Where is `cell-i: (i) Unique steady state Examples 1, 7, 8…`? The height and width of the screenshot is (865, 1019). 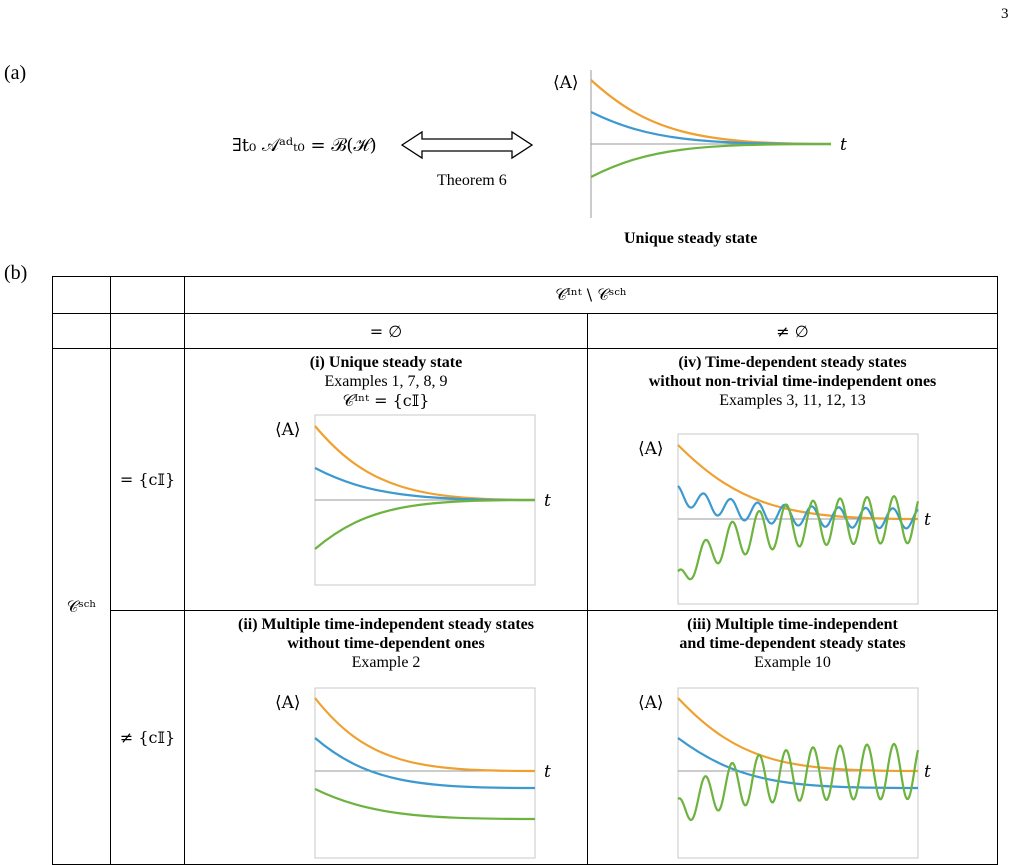
cell-i: (i) Unique steady state Examples 1, 7, 8… is located at coordinates (386, 479).